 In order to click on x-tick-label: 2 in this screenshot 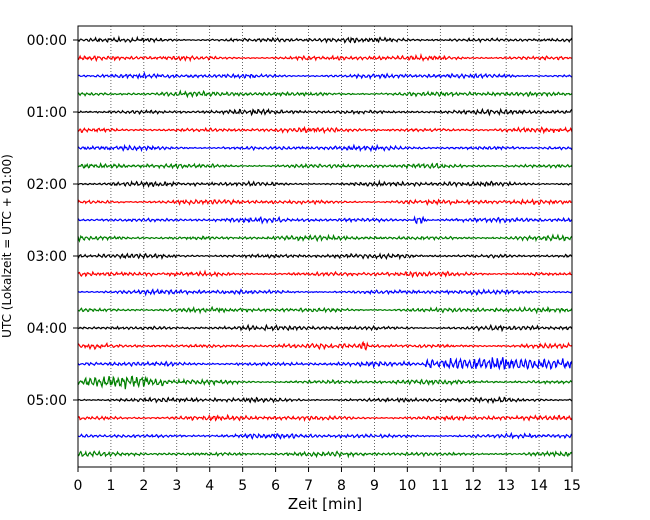, I will do `click(143, 486)`.